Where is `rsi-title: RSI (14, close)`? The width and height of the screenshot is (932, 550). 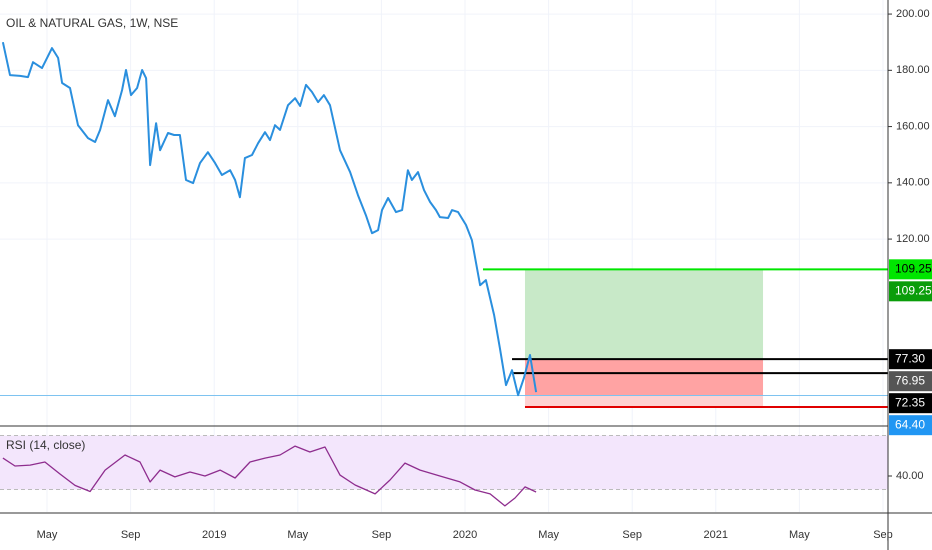
rsi-title: RSI (14, close) is located at coordinates (45, 445).